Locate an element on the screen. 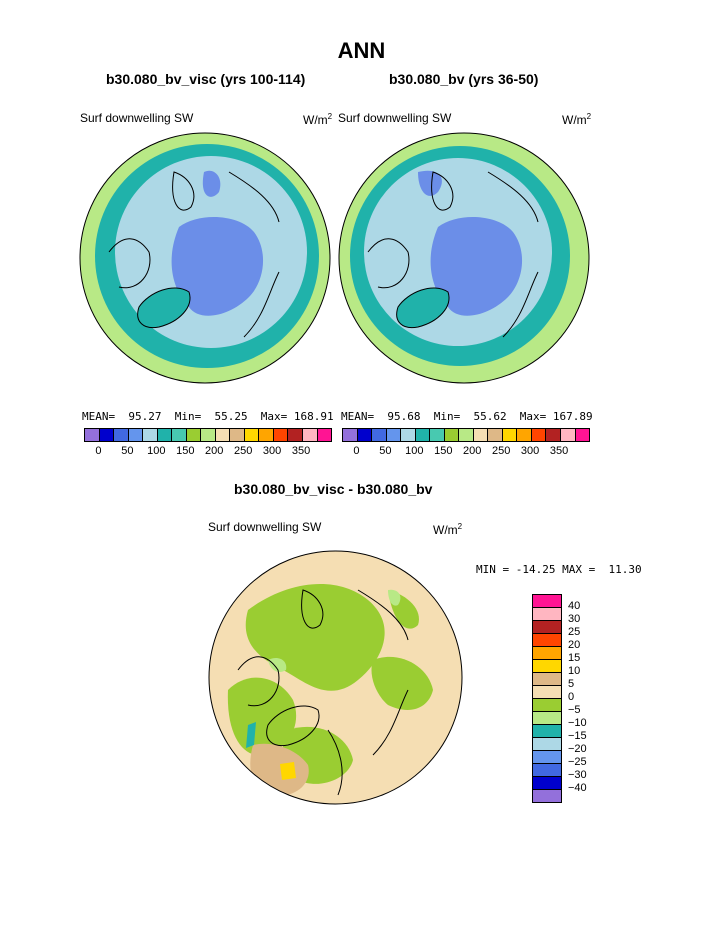  panel-1-colorbar-ticks: 0 50 100 150 200 250 300 350 is located at coordinates (207, 452).